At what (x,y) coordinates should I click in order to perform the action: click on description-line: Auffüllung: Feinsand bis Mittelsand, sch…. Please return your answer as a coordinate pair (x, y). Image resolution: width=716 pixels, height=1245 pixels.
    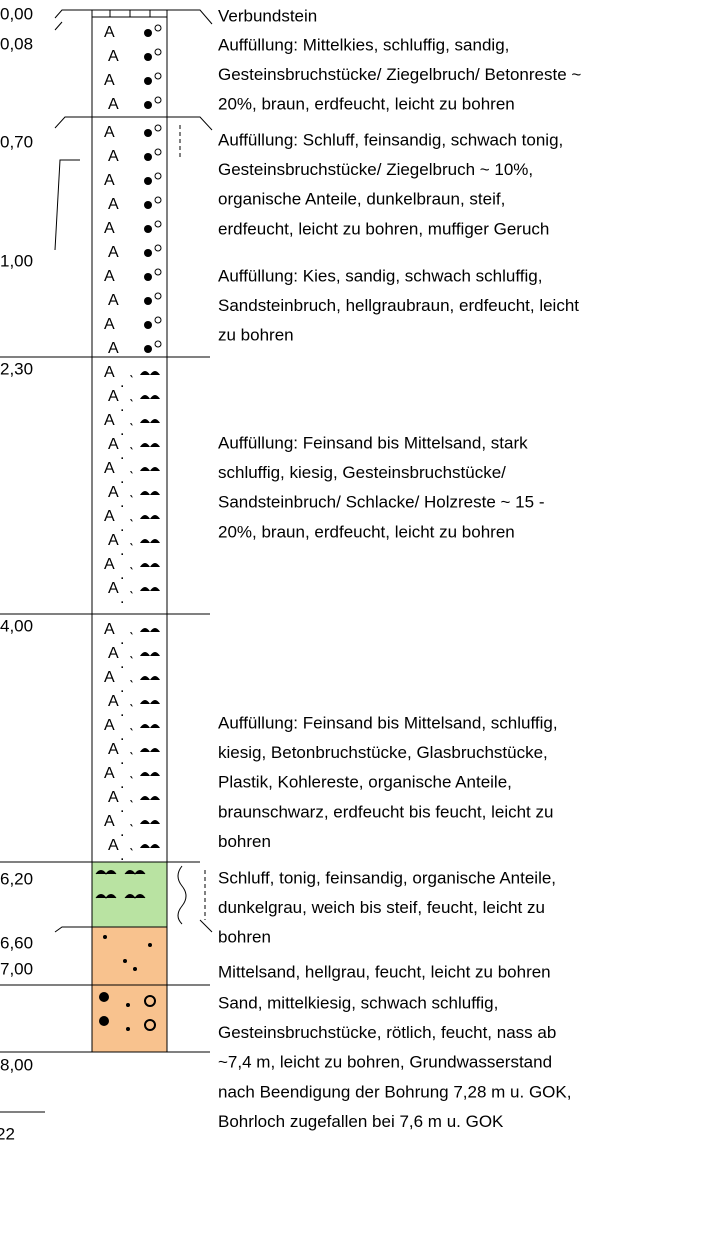
    Looking at the image, I should click on (388, 722).